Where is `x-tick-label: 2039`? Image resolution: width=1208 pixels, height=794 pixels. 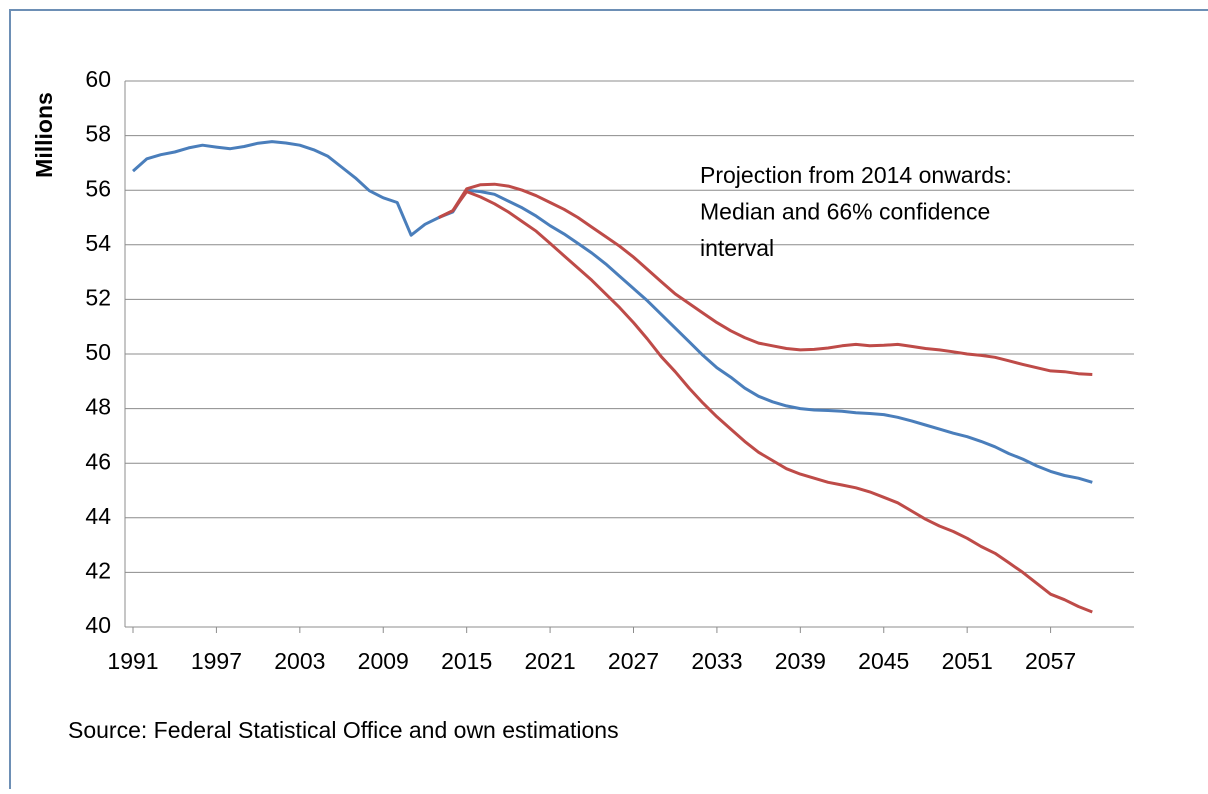 x-tick-label: 2039 is located at coordinates (800, 661).